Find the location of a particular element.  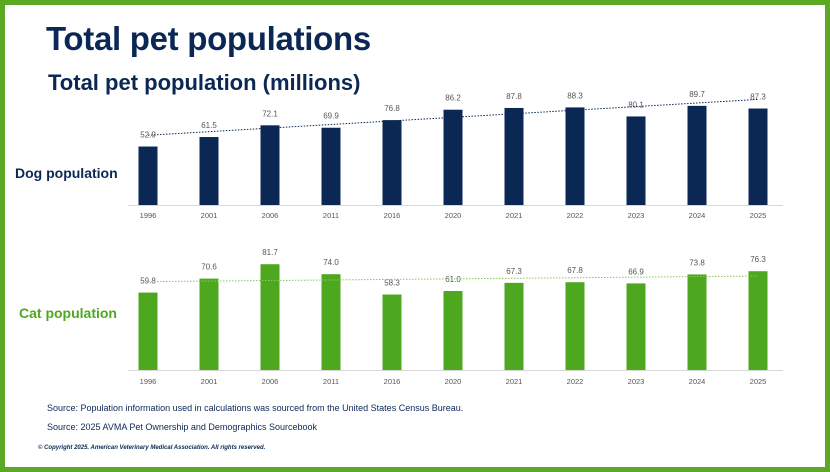

dog-bar-2025 is located at coordinates (758, 156).